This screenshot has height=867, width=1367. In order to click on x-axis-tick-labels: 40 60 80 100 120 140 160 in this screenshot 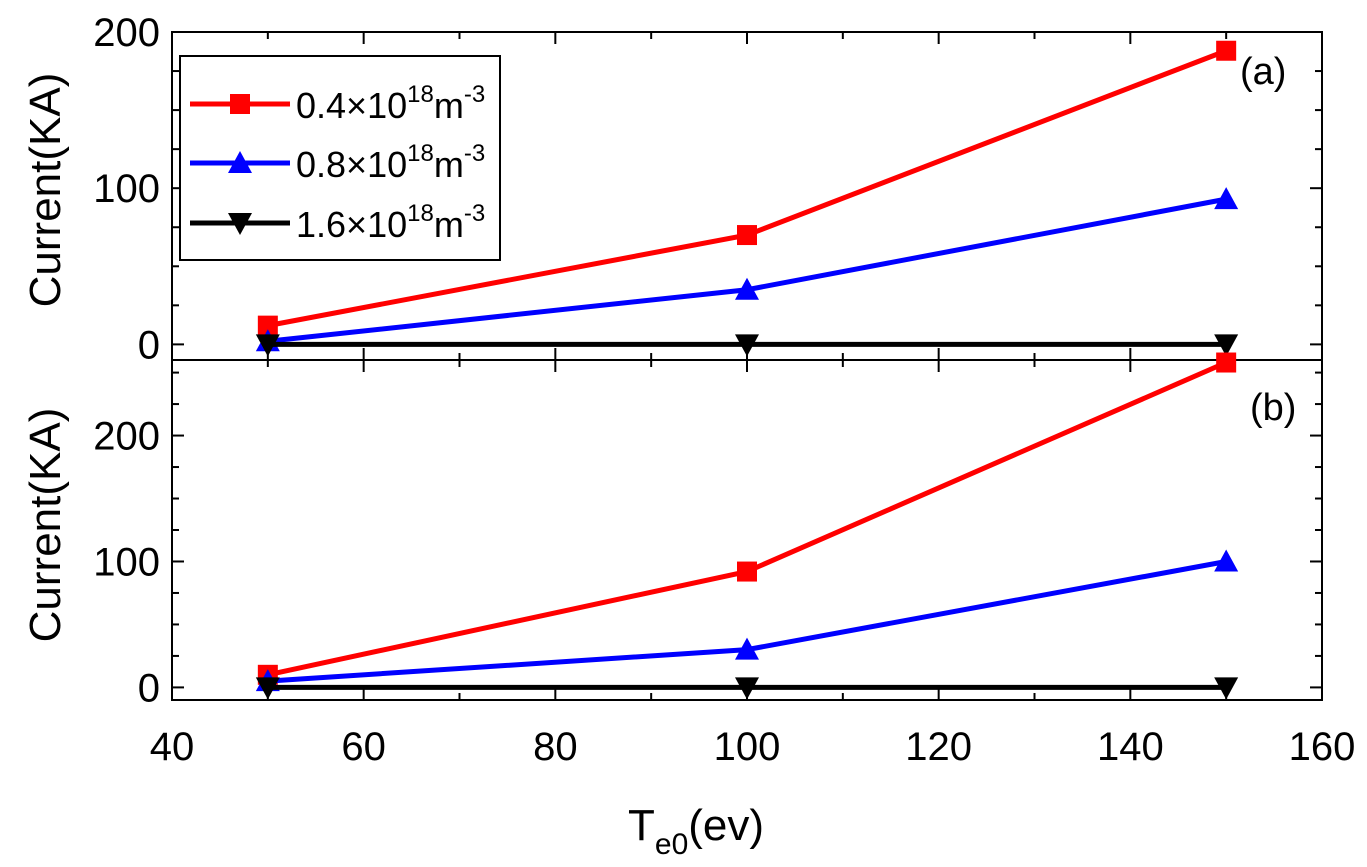, I will do `click(753, 747)`.